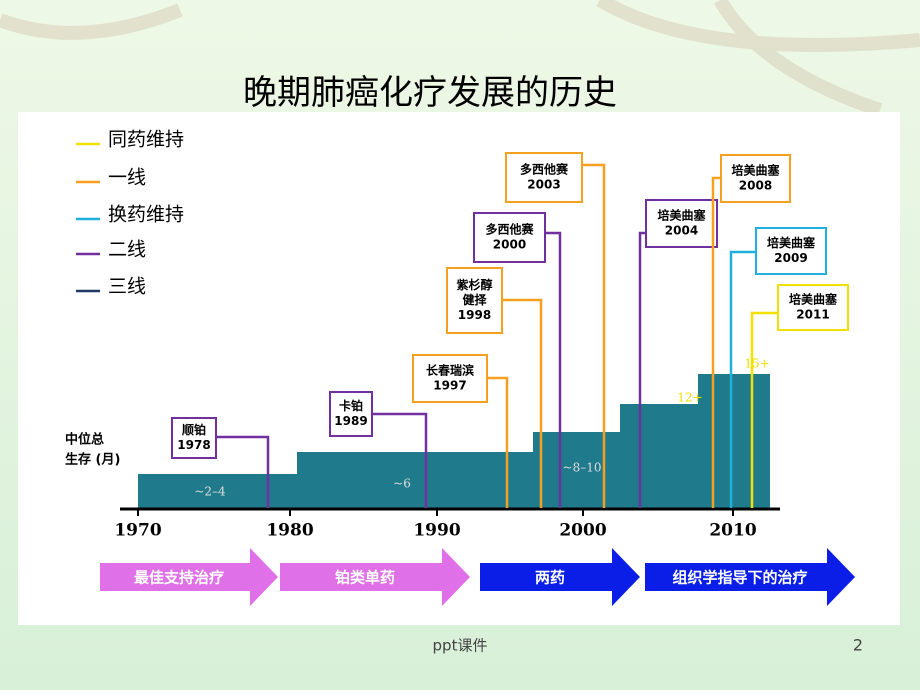 The image size is (920, 694). I want to click on axis-label: 2000, so click(582, 531).